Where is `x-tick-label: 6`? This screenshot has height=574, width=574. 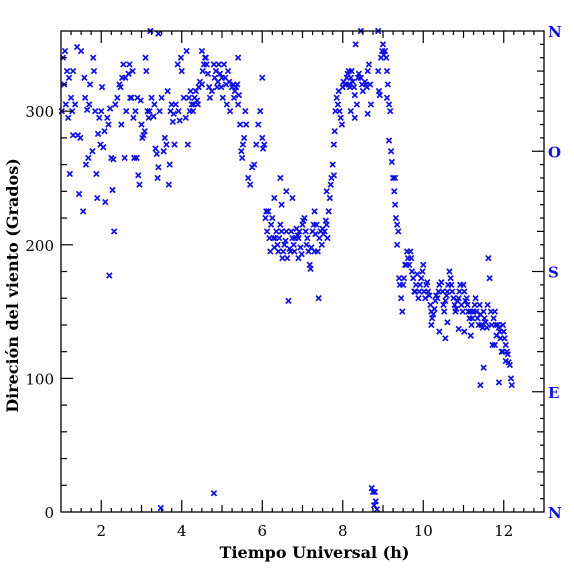
x-tick-label: 6 is located at coordinates (262, 531).